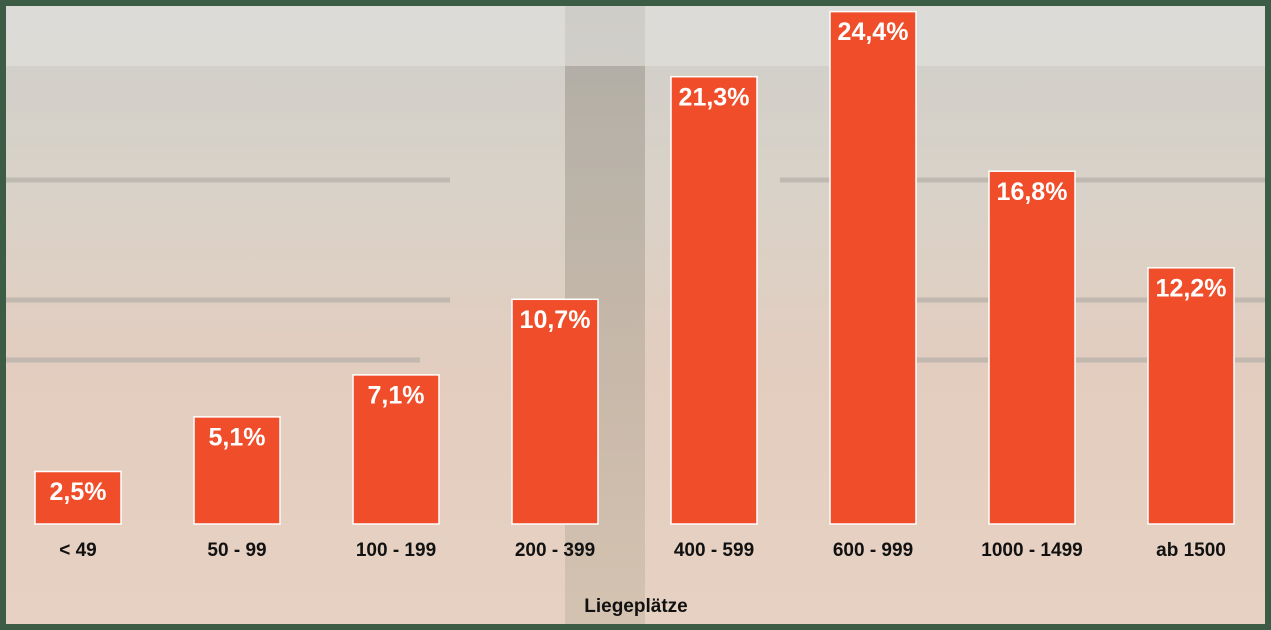  What do you see at coordinates (78, 492) in the screenshot?
I see `value-label: 2,5%` at bounding box center [78, 492].